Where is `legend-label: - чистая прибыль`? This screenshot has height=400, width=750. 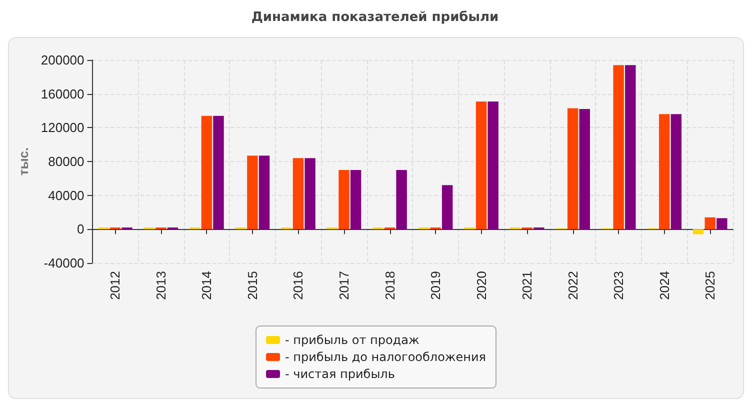
legend-label: - чистая прибыль is located at coordinates (340, 374).